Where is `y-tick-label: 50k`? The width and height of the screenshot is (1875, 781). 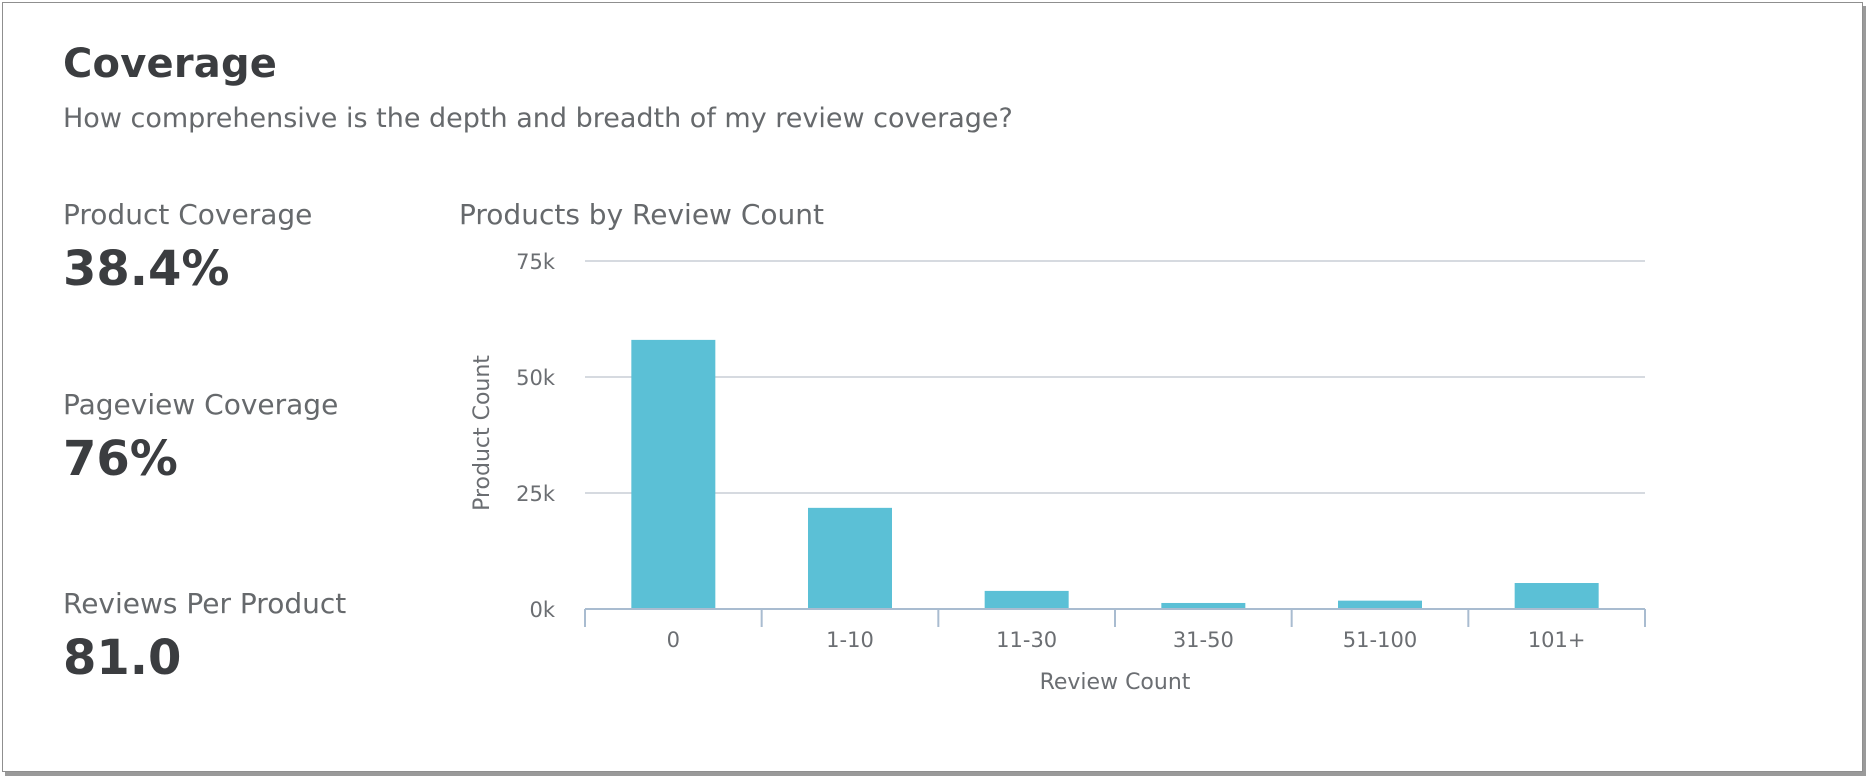 y-tick-label: 50k is located at coordinates (536, 378).